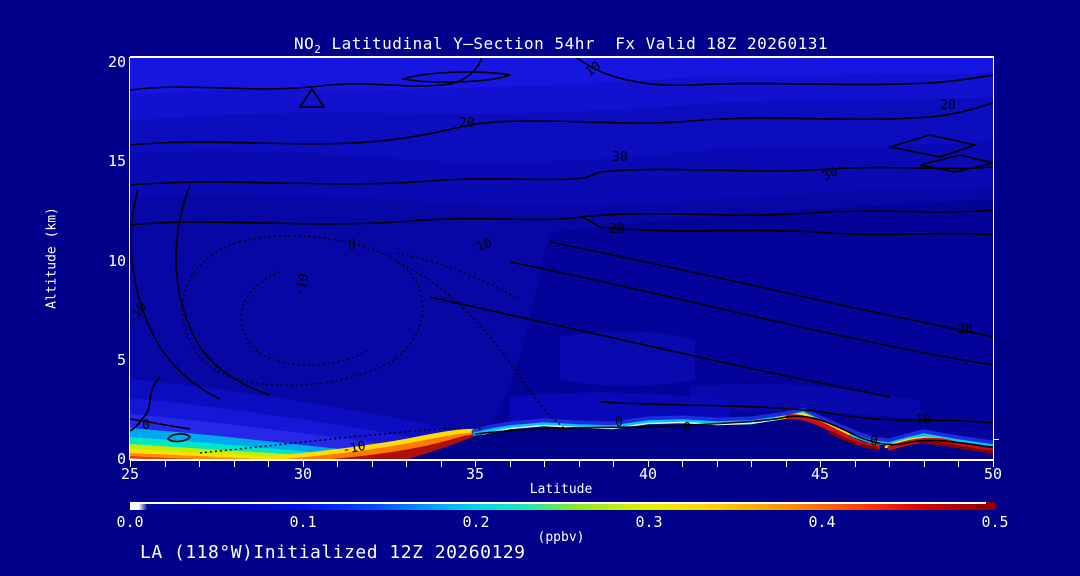 This screenshot has width=1080, height=576. What do you see at coordinates (561, 489) in the screenshot?
I see `x-axis-title: Latitude` at bounding box center [561, 489].